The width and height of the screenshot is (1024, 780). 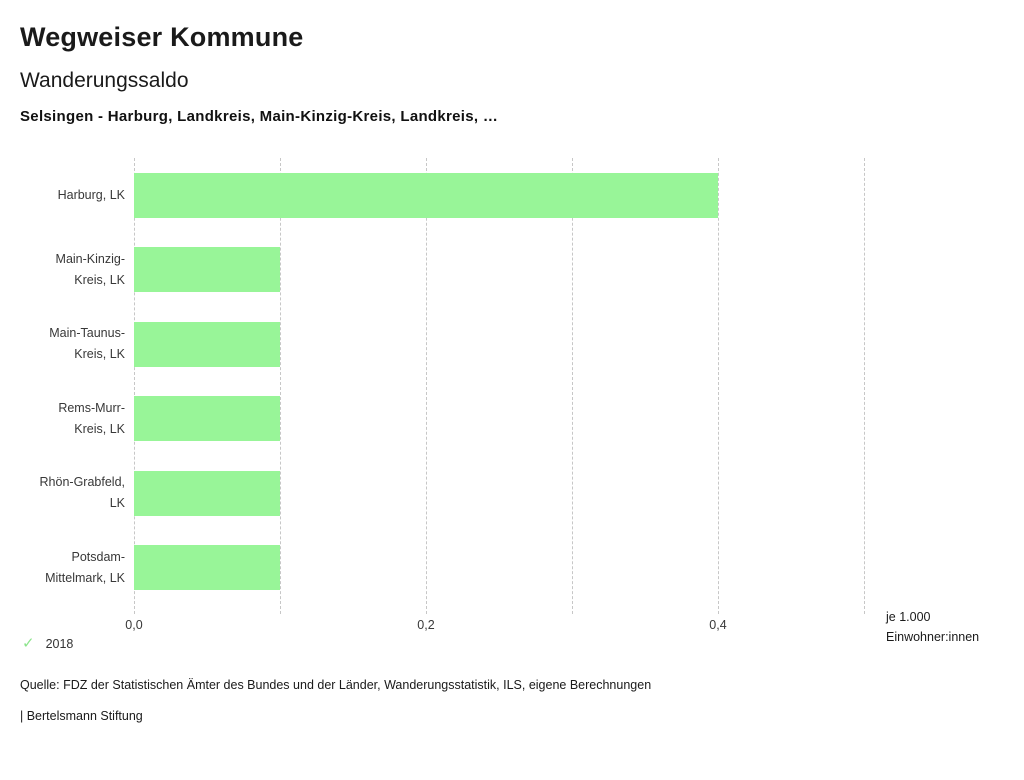 What do you see at coordinates (460, 270) in the screenshot?
I see `chart-row: Main-Kinzig- Kreis, LK` at bounding box center [460, 270].